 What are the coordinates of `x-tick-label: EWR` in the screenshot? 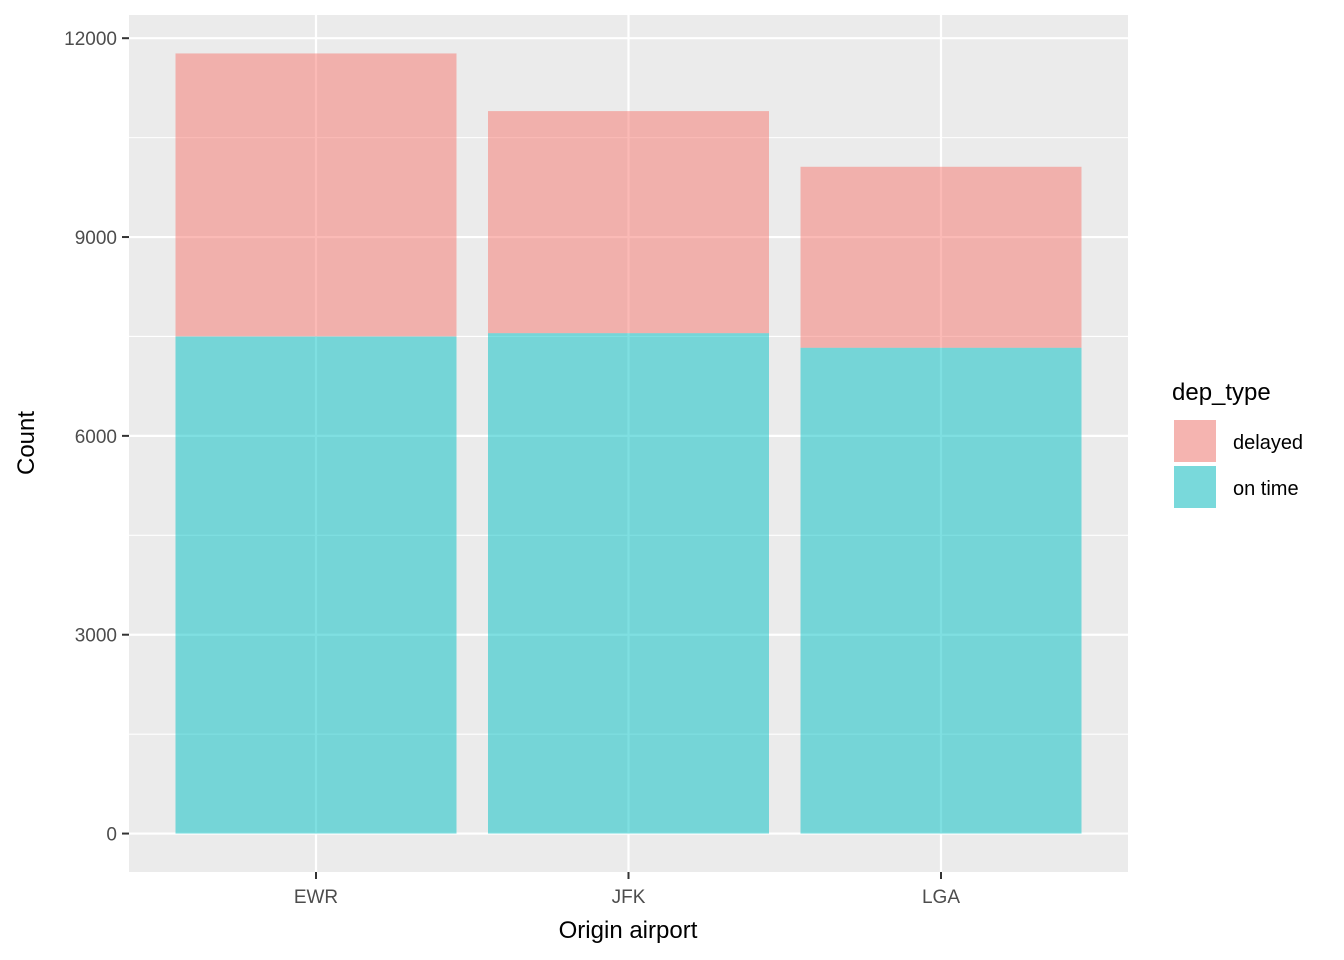 It's located at (316, 897).